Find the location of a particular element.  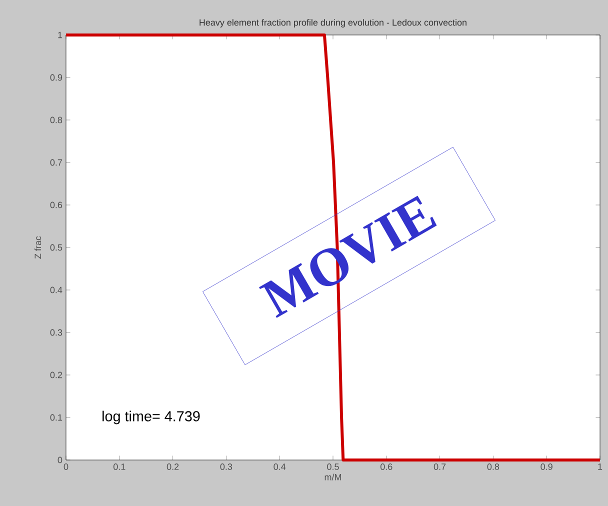

y-tick-label: 0.8 is located at coordinates (56, 120).